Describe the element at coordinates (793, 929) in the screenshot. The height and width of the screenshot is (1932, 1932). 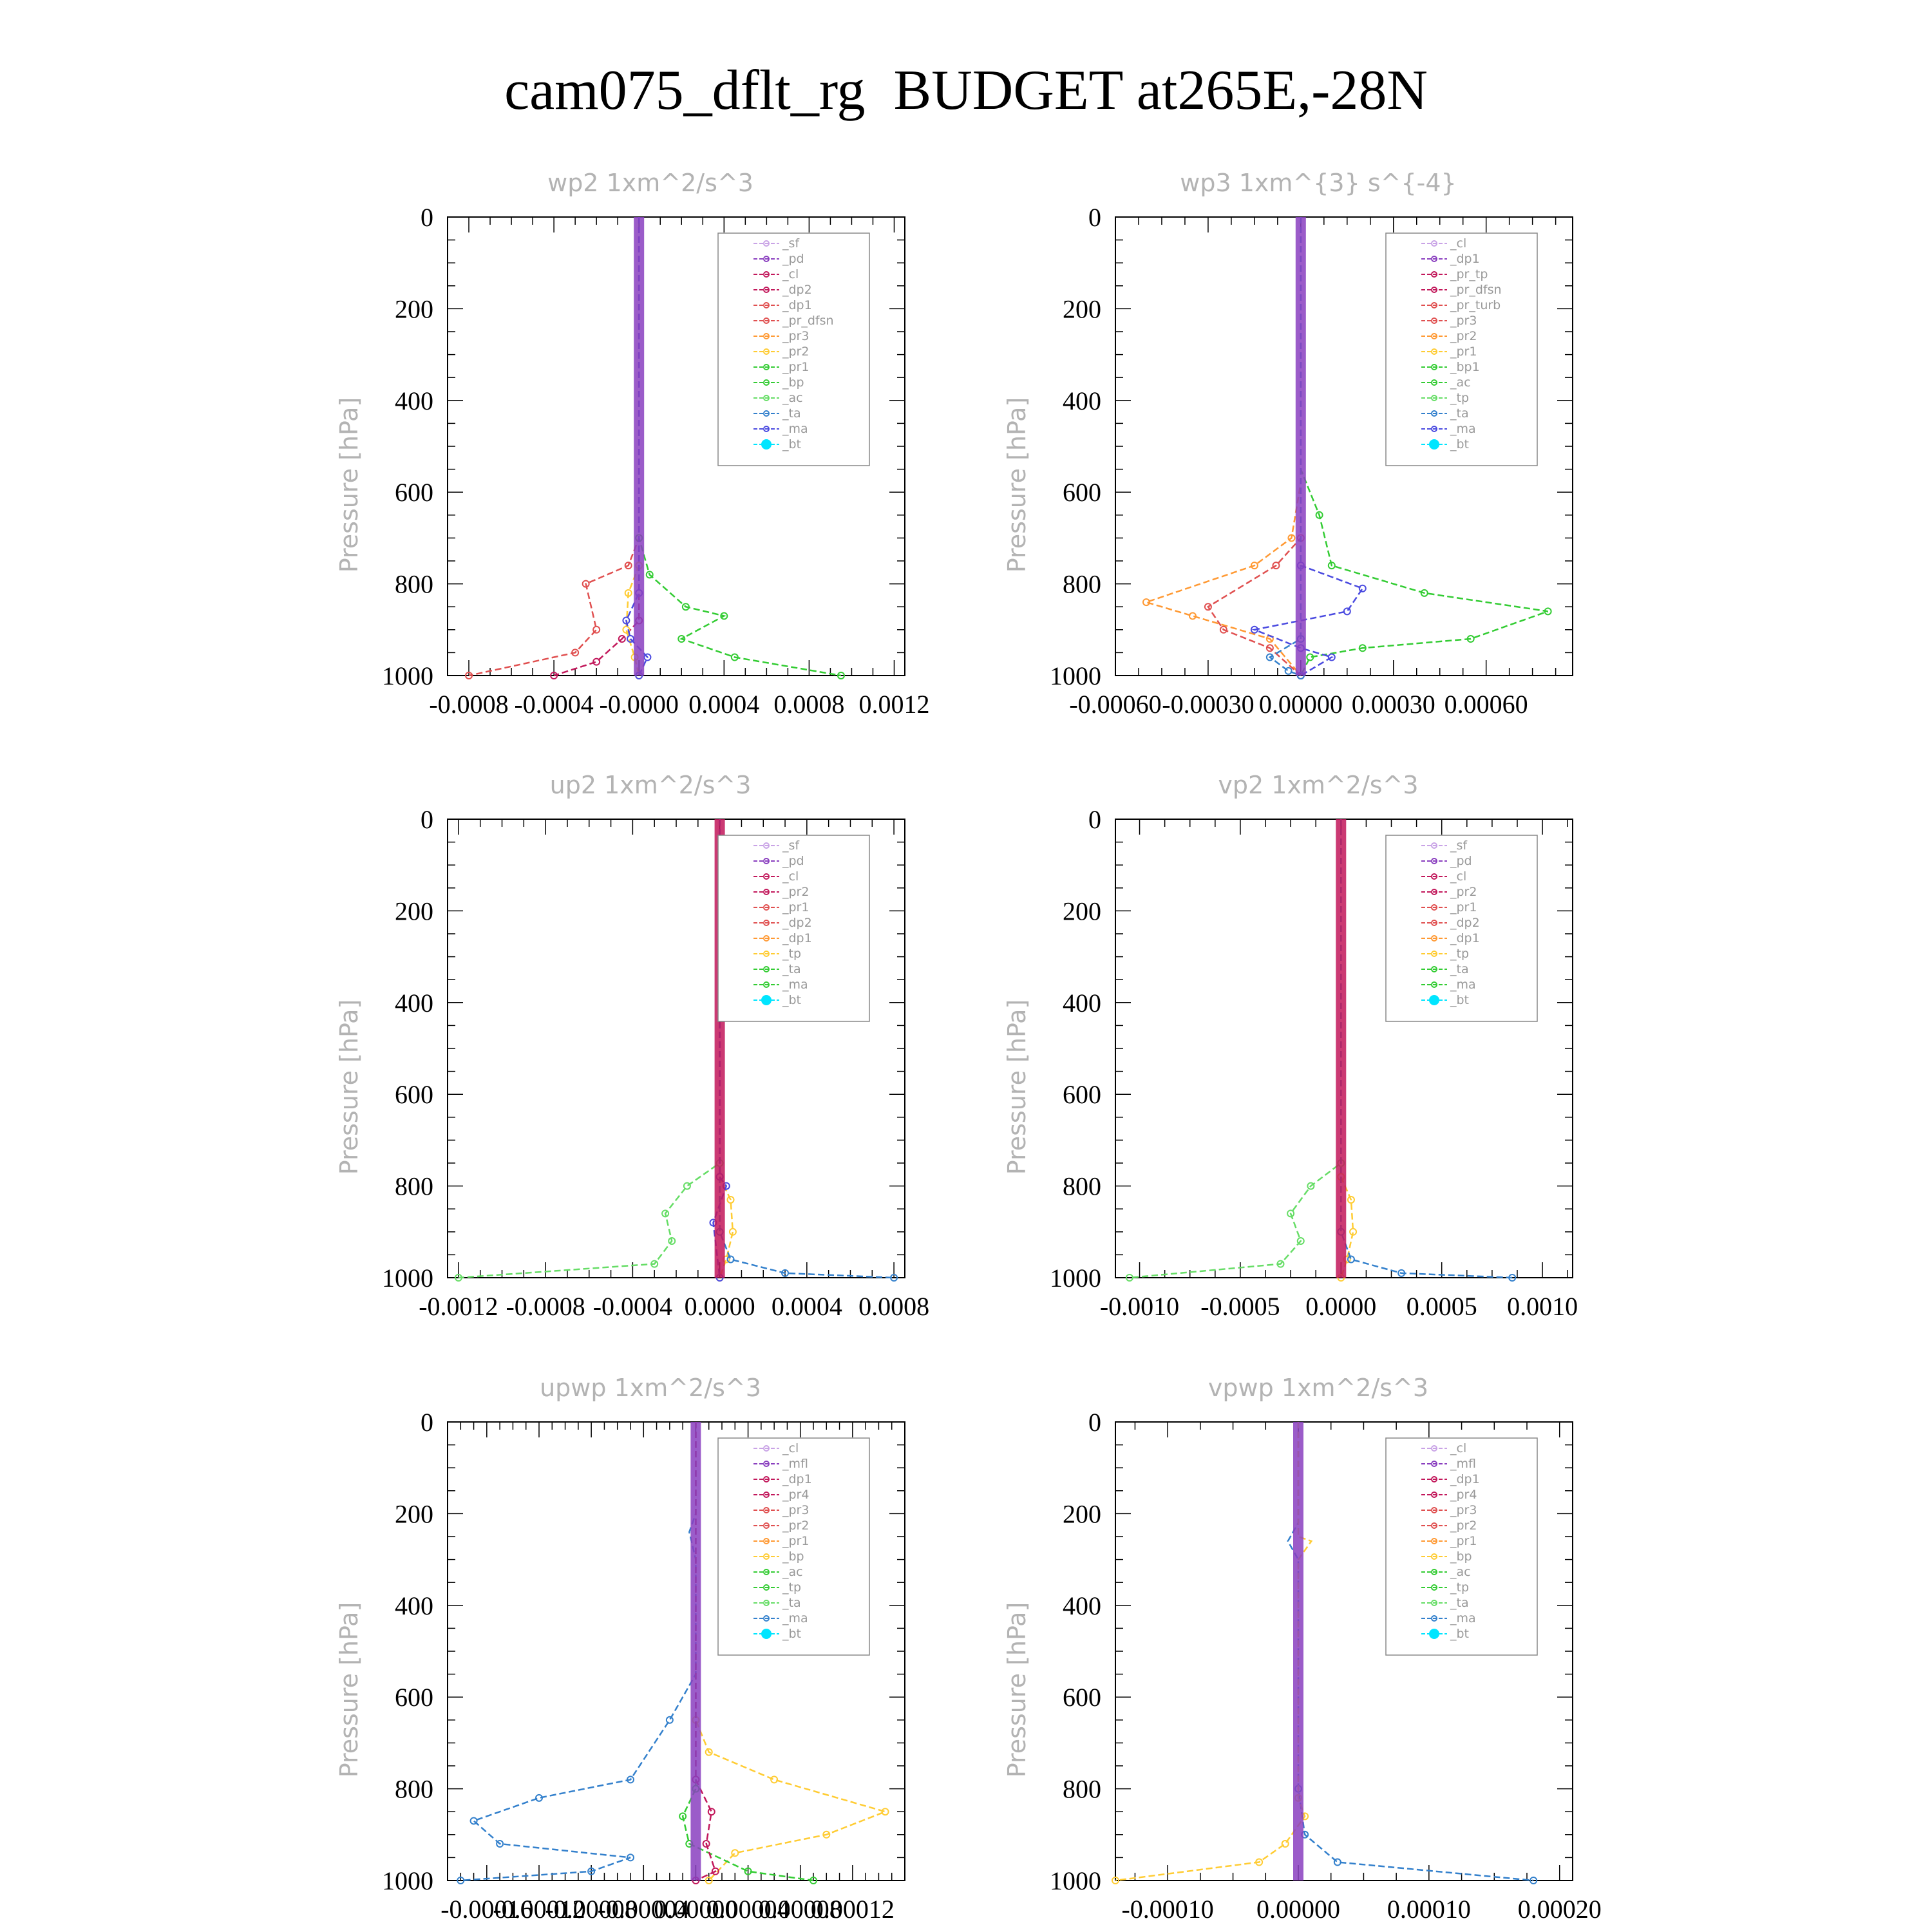
I see `legend-box` at that location.